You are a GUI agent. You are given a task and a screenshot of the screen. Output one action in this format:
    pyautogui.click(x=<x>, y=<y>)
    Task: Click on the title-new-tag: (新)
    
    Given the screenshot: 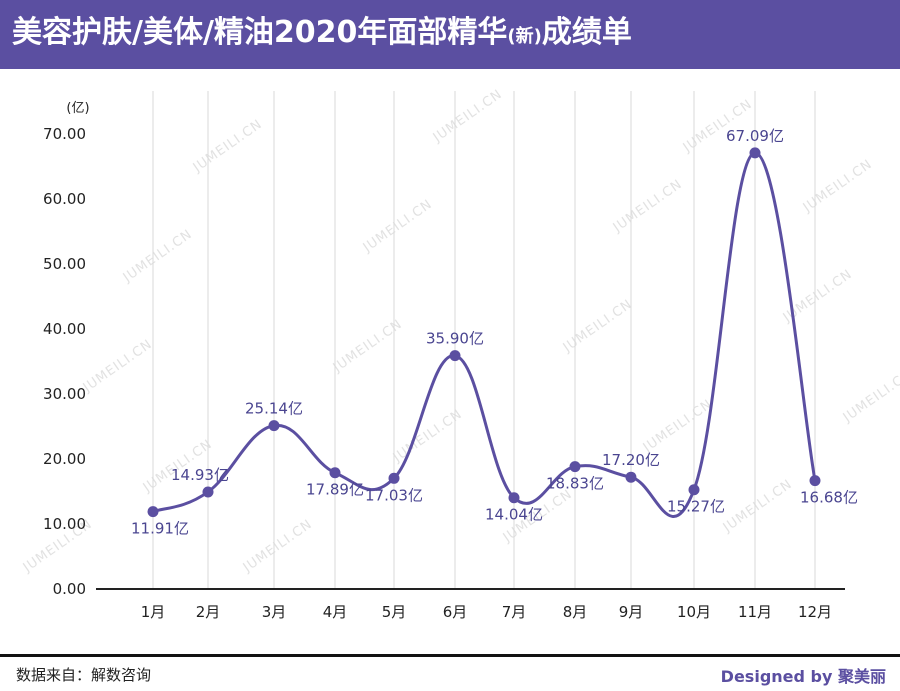 What is the action you would take?
    pyautogui.click(x=524, y=36)
    